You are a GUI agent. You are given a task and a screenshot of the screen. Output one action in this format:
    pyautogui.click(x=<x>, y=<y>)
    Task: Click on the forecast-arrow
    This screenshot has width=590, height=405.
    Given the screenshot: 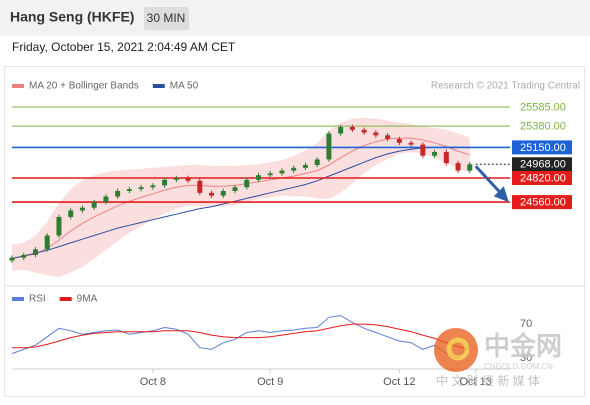 What is the action you would take?
    pyautogui.click(x=488, y=180)
    